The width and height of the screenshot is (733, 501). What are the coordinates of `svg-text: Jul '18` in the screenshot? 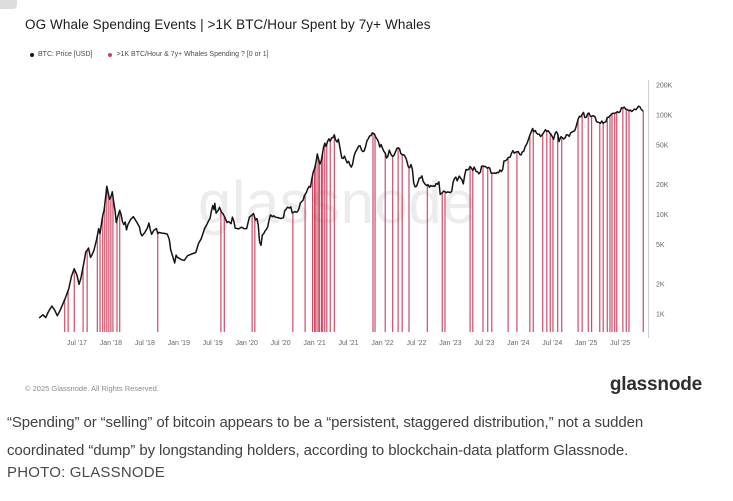 It's located at (145, 343).